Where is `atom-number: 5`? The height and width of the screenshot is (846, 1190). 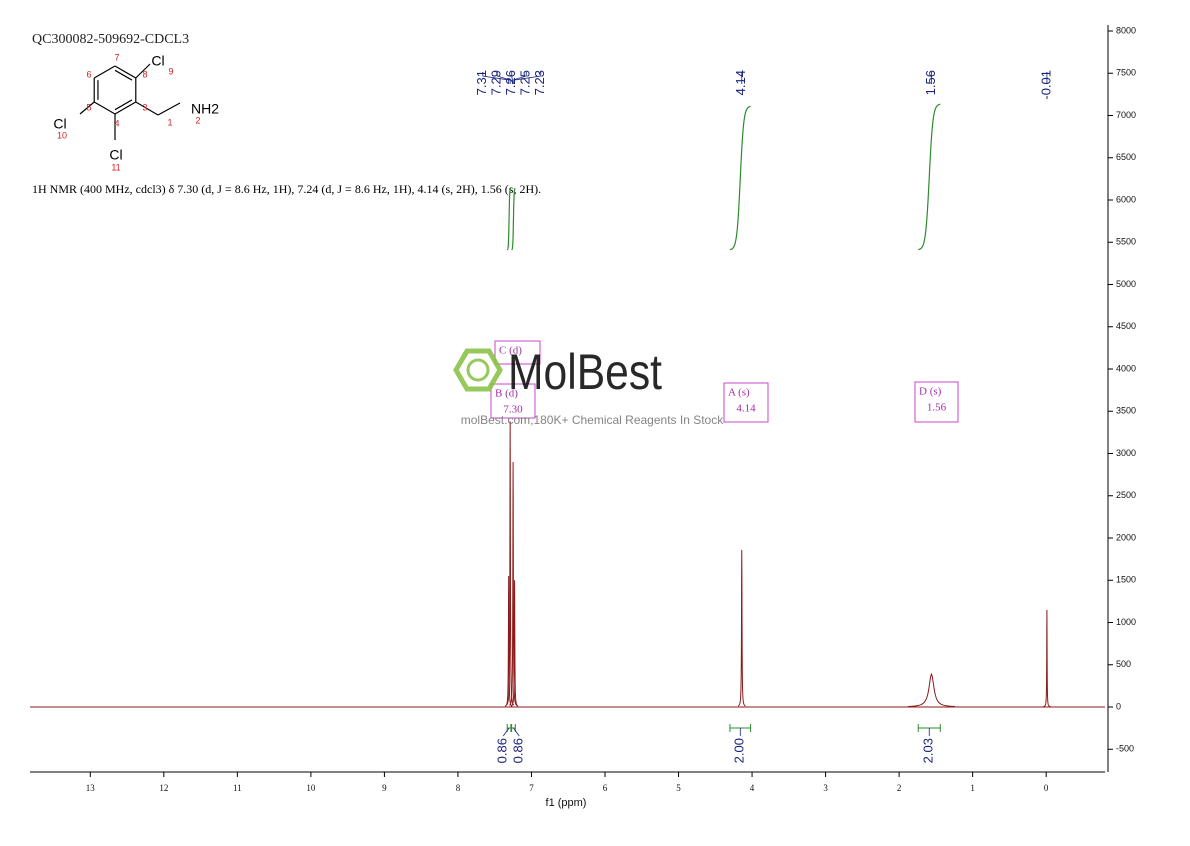
atom-number: 5 is located at coordinates (88, 107).